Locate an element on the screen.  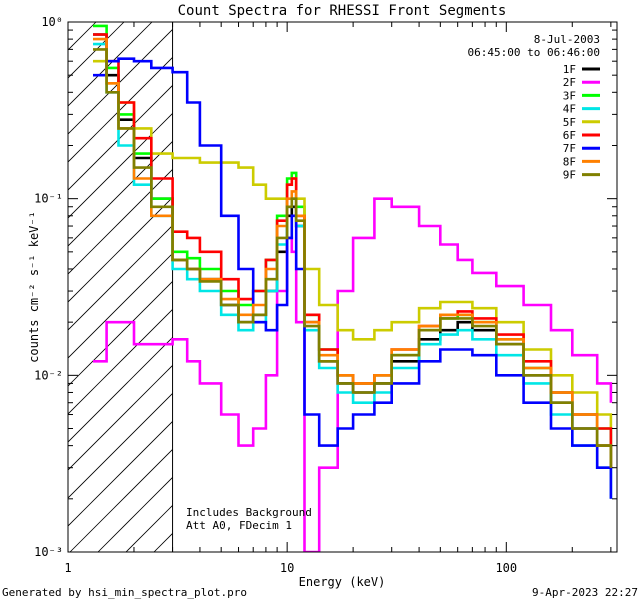
legend-label-4f: 4F is located at coordinates (569, 109).